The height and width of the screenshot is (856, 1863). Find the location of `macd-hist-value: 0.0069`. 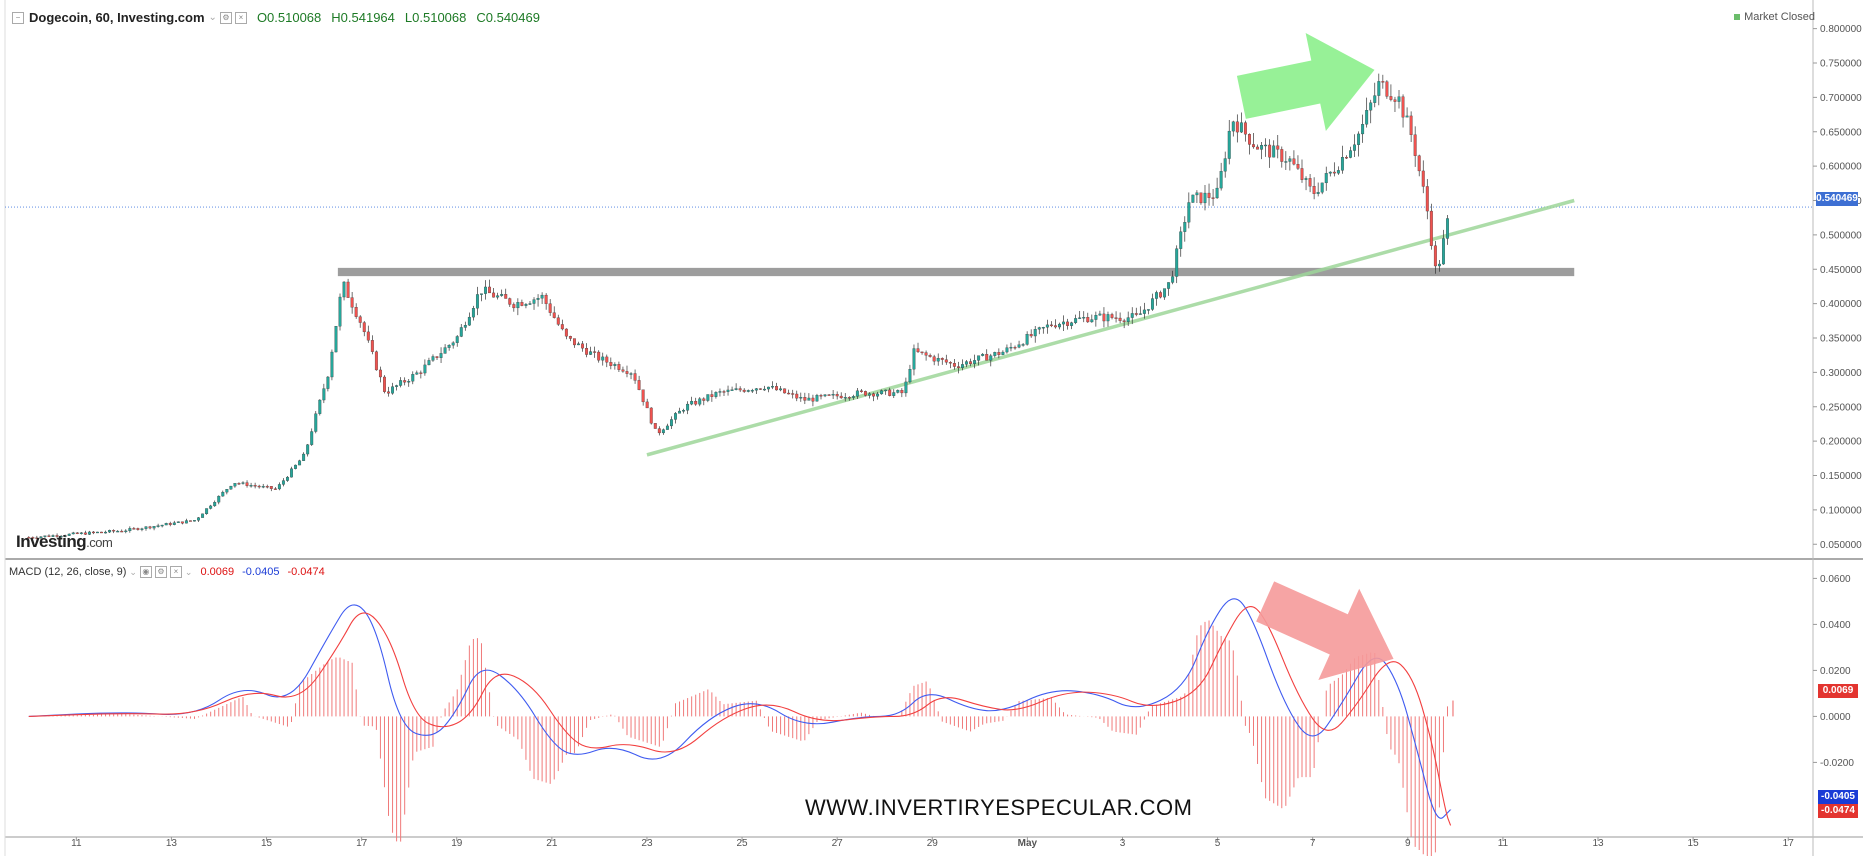

macd-hist-value: 0.0069 is located at coordinates (217, 572).